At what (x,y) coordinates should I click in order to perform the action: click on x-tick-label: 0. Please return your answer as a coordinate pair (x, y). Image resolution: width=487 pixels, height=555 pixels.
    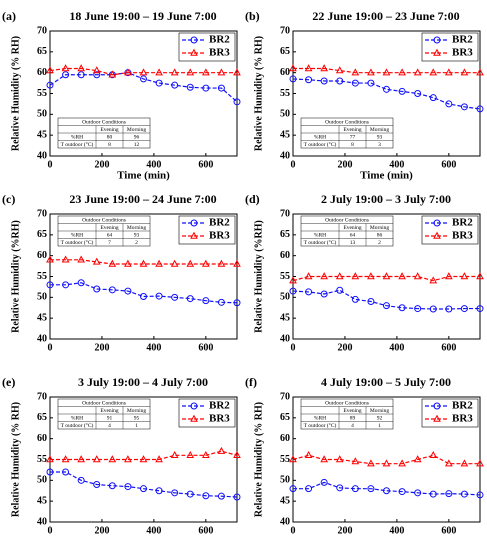
    Looking at the image, I should click on (293, 347).